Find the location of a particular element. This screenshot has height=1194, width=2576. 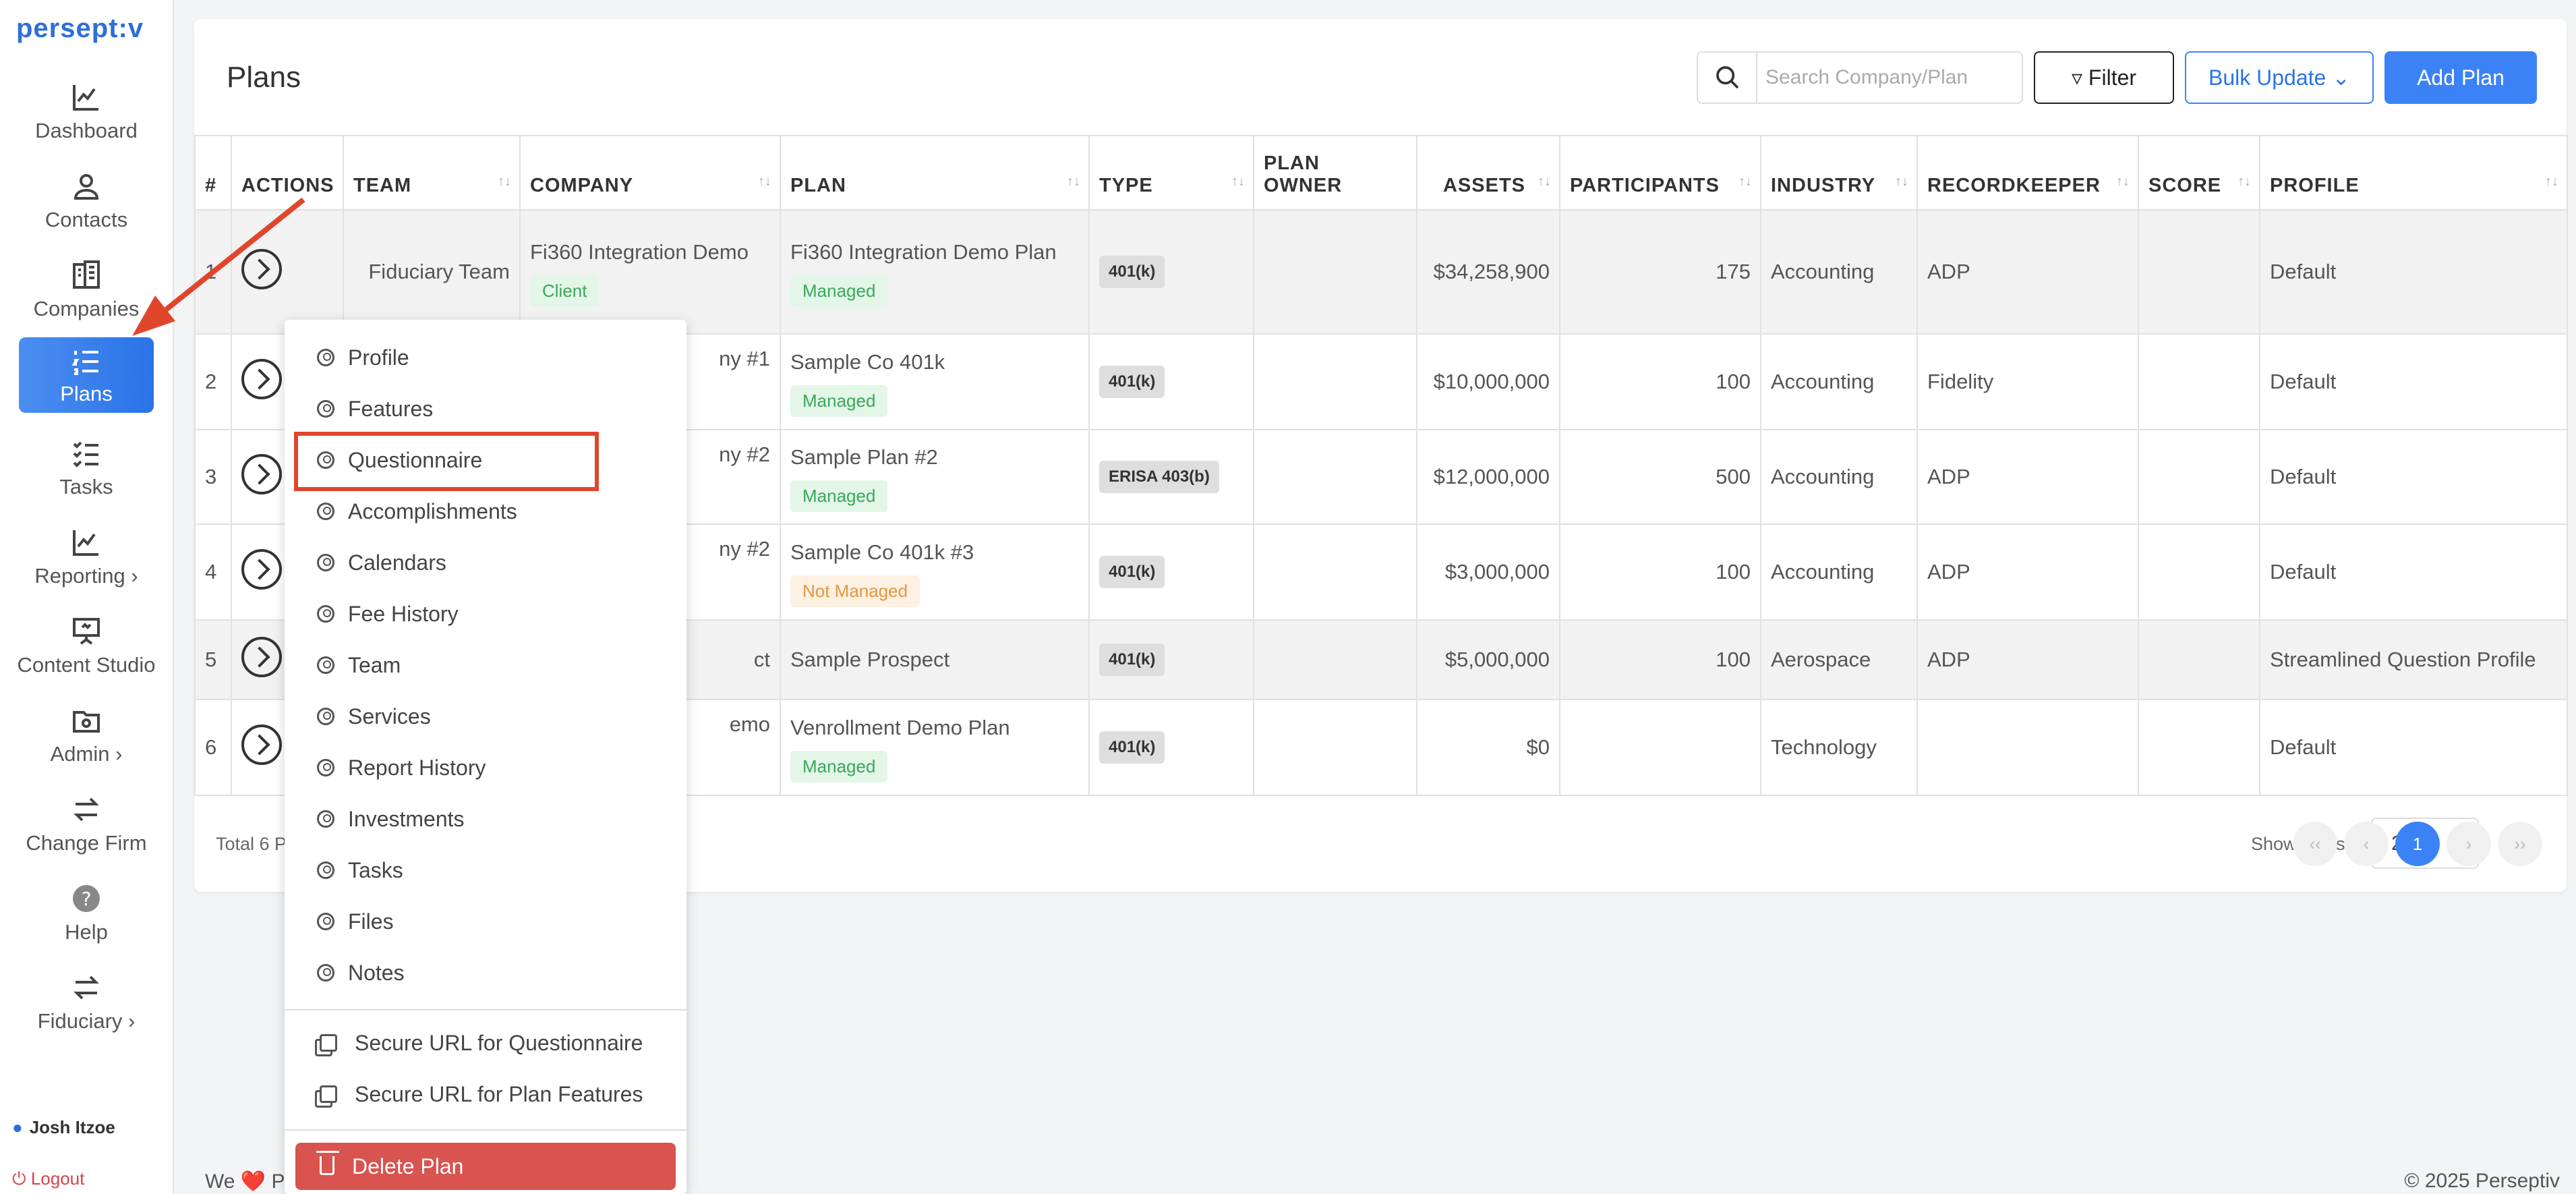

search-button is located at coordinates (1727, 78).